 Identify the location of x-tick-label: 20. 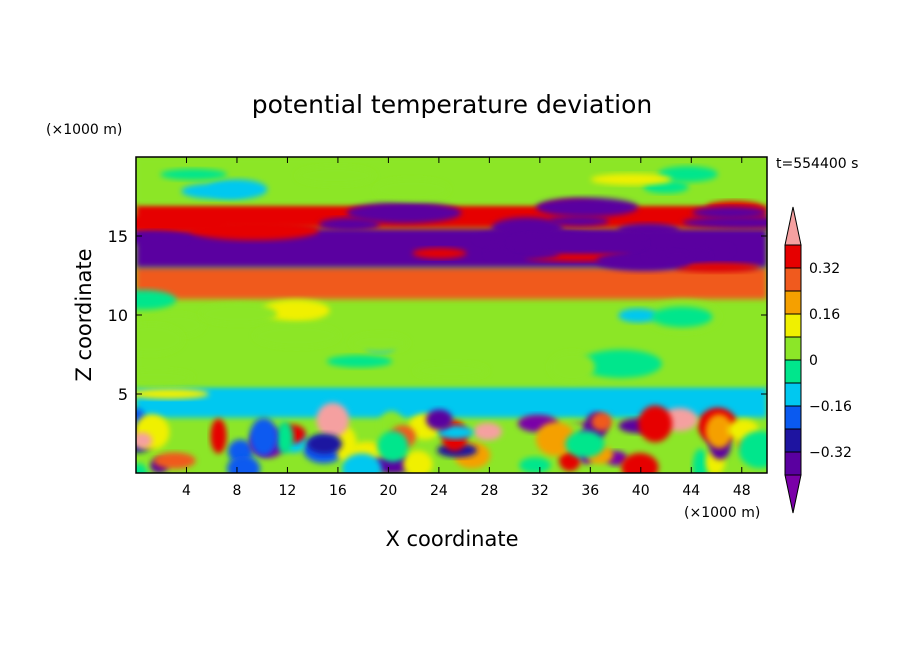
(388, 491).